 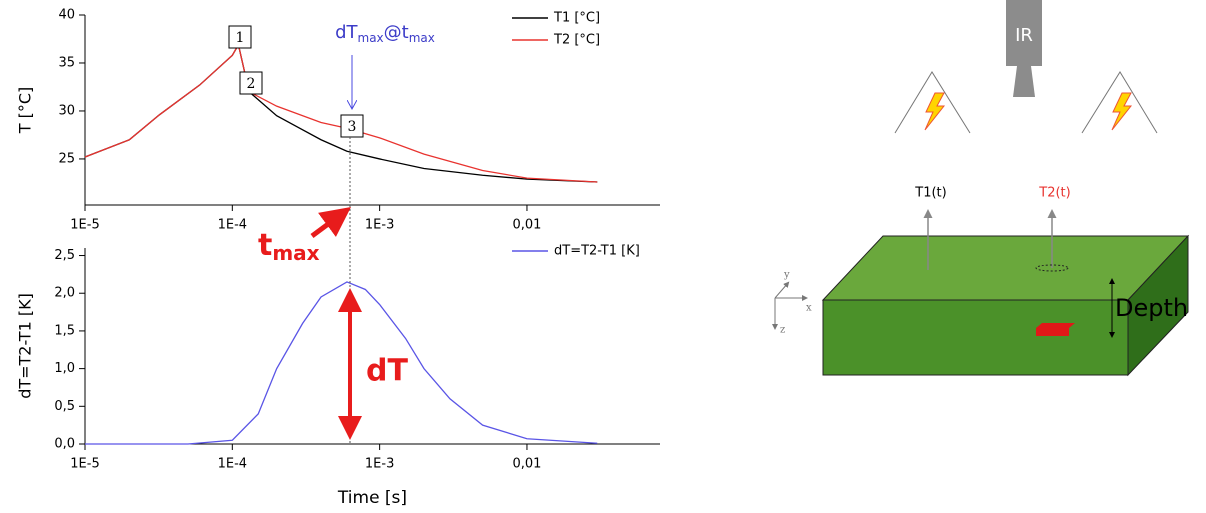 I want to click on camera-body, so click(x=1024, y=33).